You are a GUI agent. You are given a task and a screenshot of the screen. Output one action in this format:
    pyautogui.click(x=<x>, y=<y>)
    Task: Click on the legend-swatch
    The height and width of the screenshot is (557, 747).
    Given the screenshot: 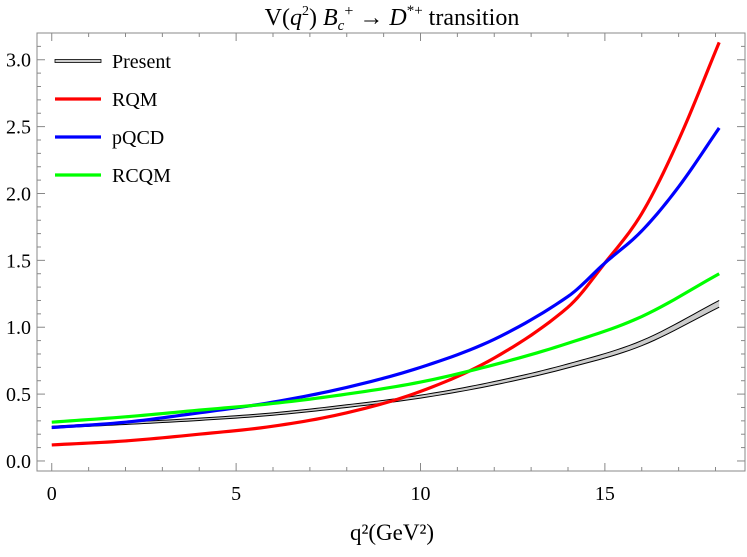 What is the action you would take?
    pyautogui.click(x=78, y=61)
    